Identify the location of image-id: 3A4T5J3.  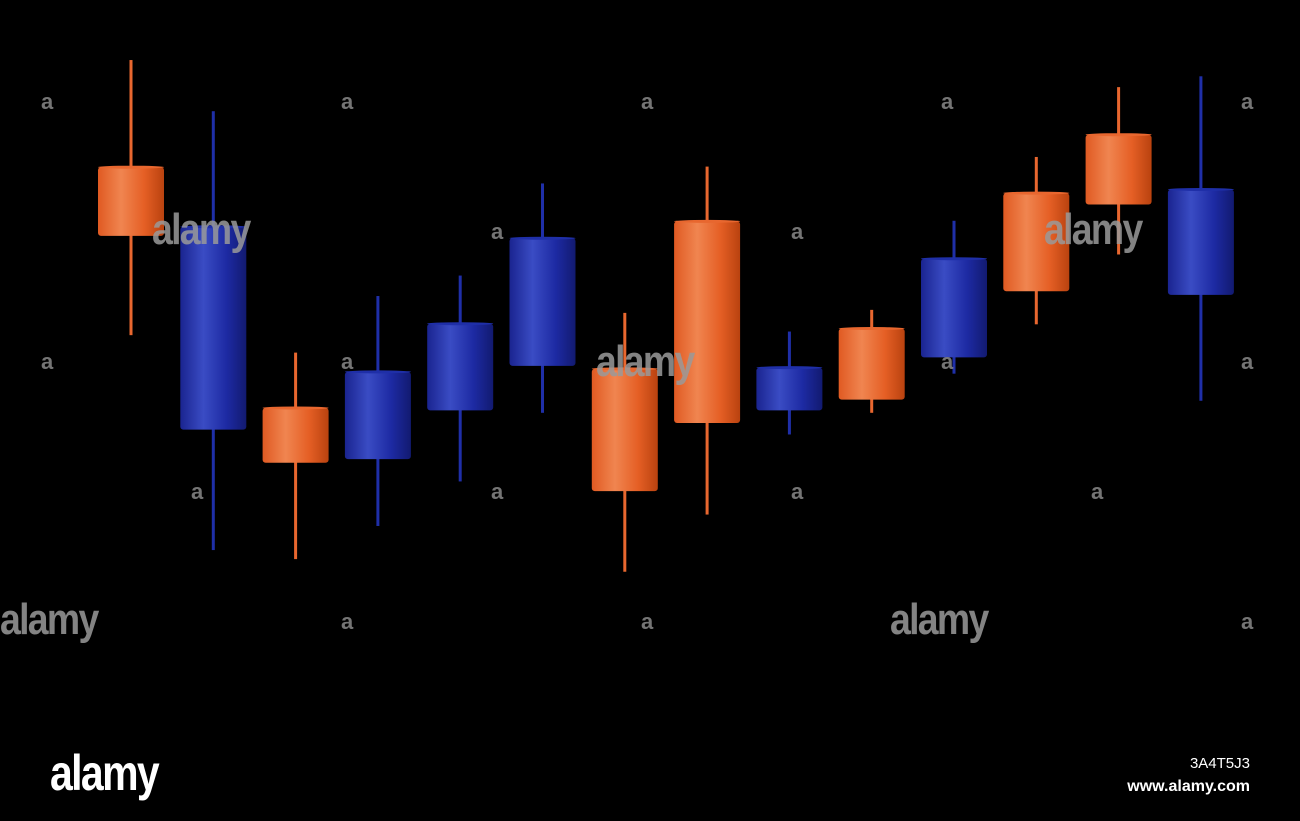
(1219, 763).